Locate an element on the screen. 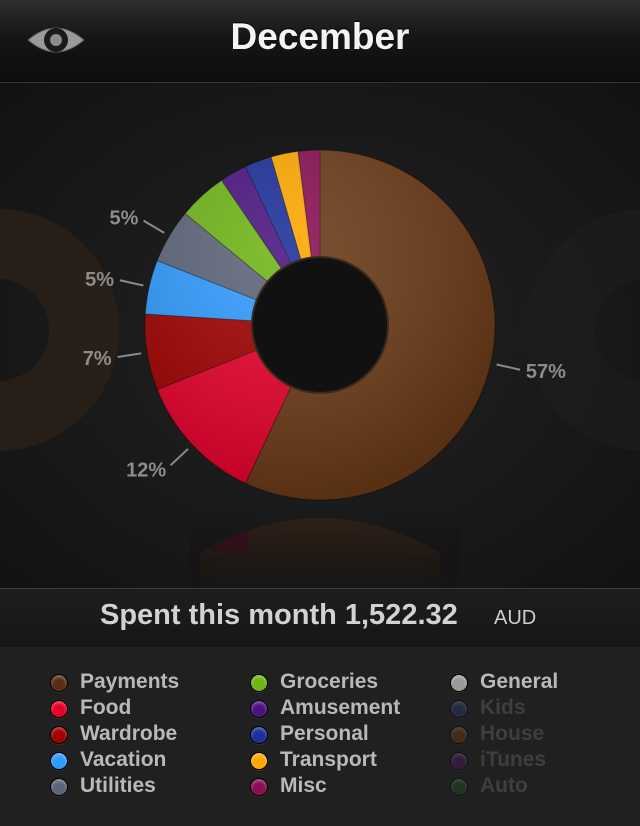  legend-label: Auto is located at coordinates (504, 785).